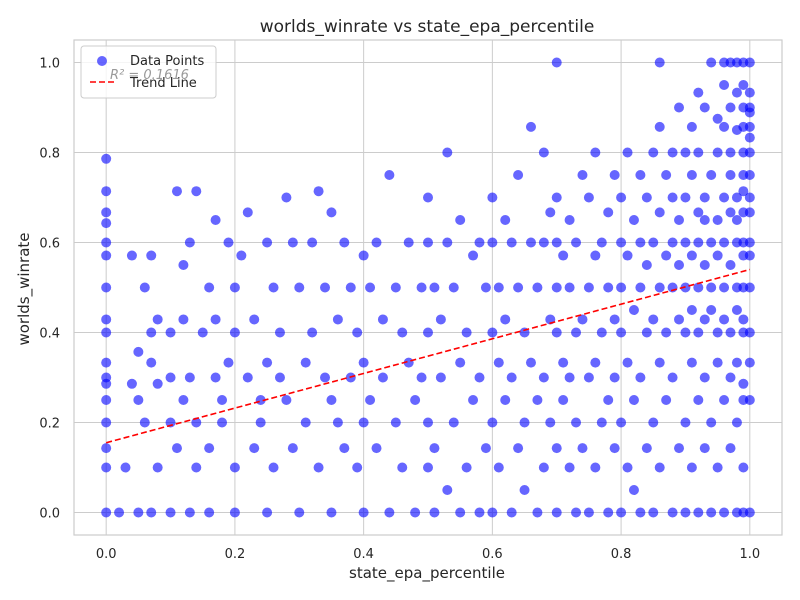 This screenshot has height=600, width=800. What do you see at coordinates (49, 244) in the screenshot?
I see `y-tick-label: 0.6` at bounding box center [49, 244].